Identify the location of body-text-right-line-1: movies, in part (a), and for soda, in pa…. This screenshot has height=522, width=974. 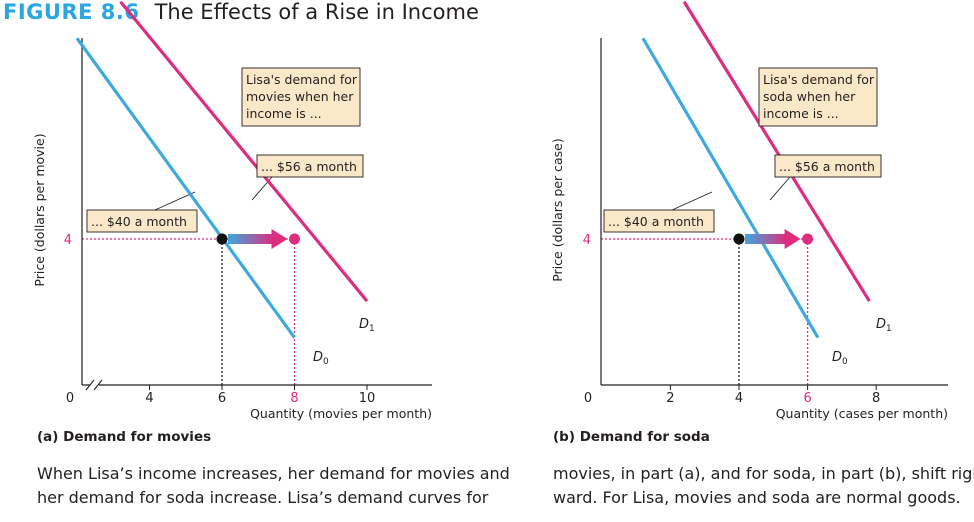
(763, 473).